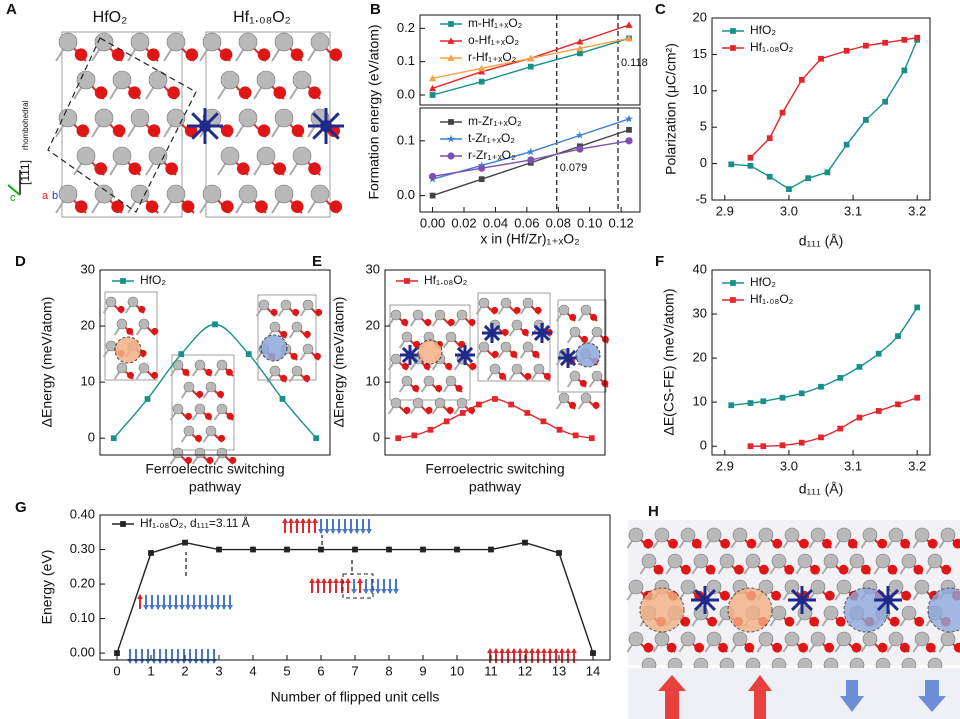  Describe the element at coordinates (11, 9) in the screenshot. I see `panel-letter: A` at that location.